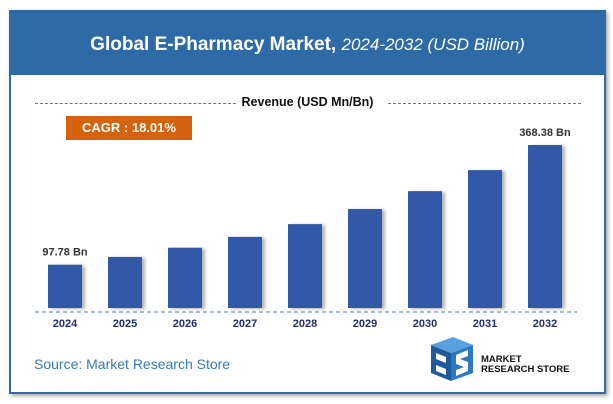  I want to click on data-label-2032: 368.38 Bn, so click(545, 133).